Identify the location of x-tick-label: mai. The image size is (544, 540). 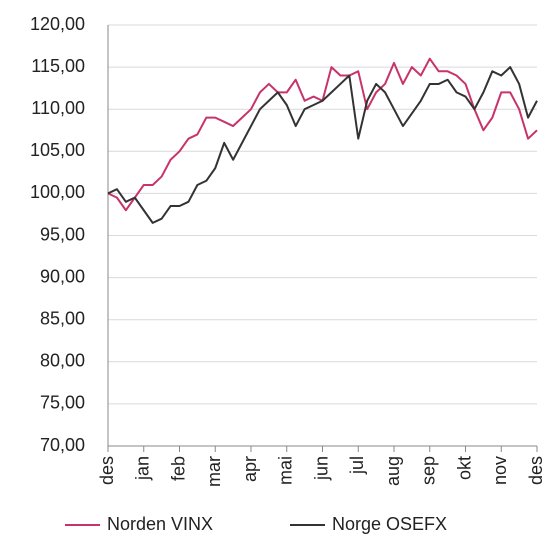
(286, 470).